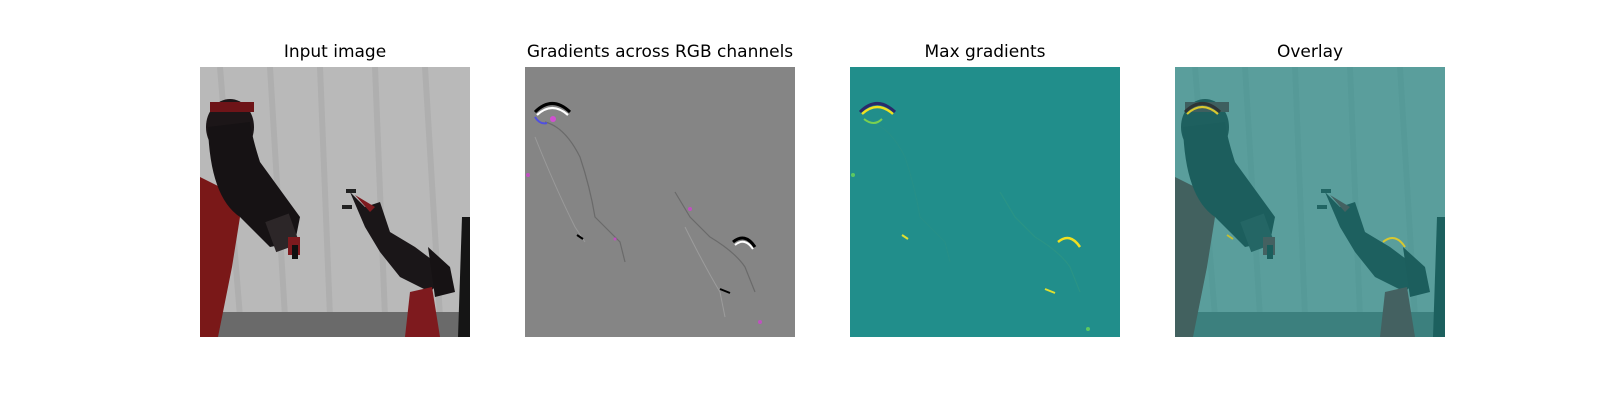 The height and width of the screenshot is (400, 1600). I want to click on panel-title: Overlay, so click(1310, 52).